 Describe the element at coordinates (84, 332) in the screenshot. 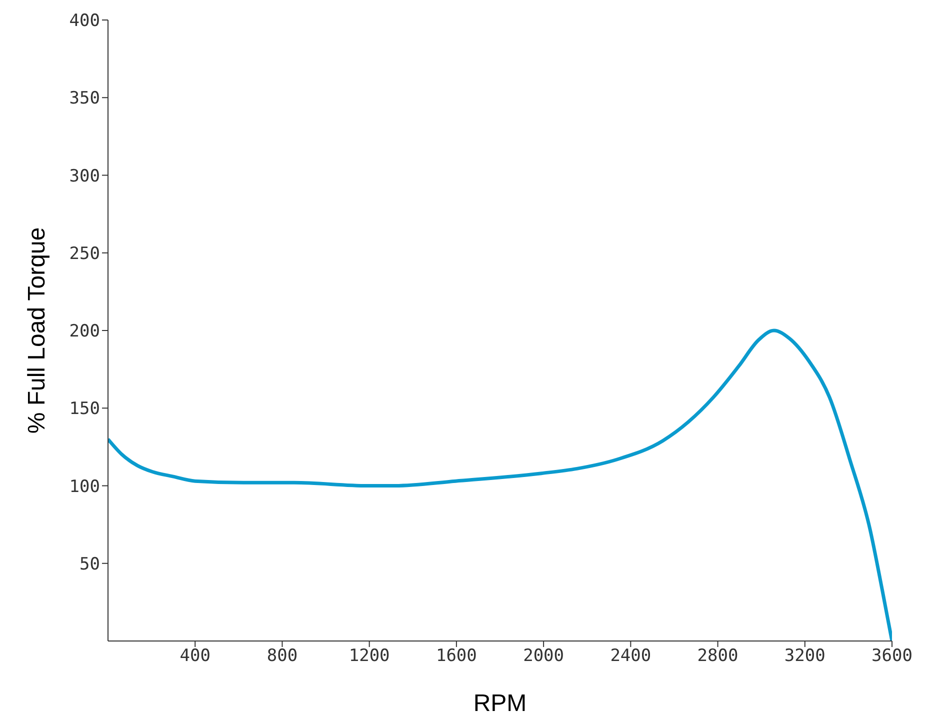

I see `y-tick-label: 200` at that location.